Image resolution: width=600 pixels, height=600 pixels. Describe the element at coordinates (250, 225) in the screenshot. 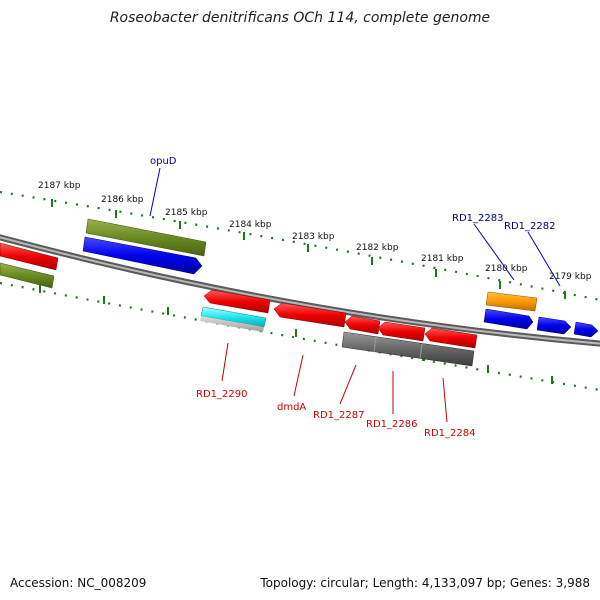

I see `scale-label: 2184 kbp` at that location.